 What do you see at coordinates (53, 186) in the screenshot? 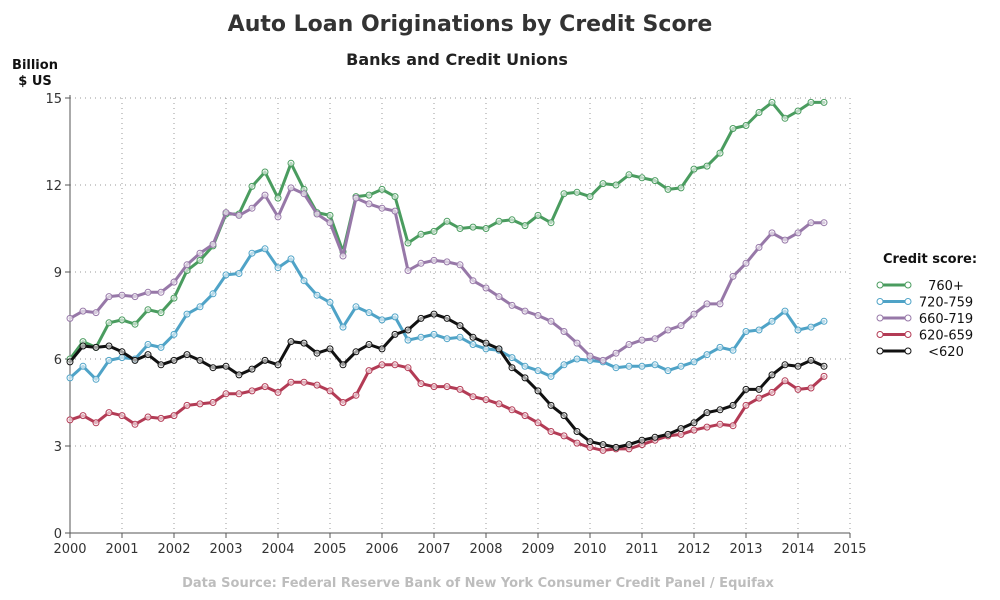
I see `y-tick-label: 12` at bounding box center [53, 186].